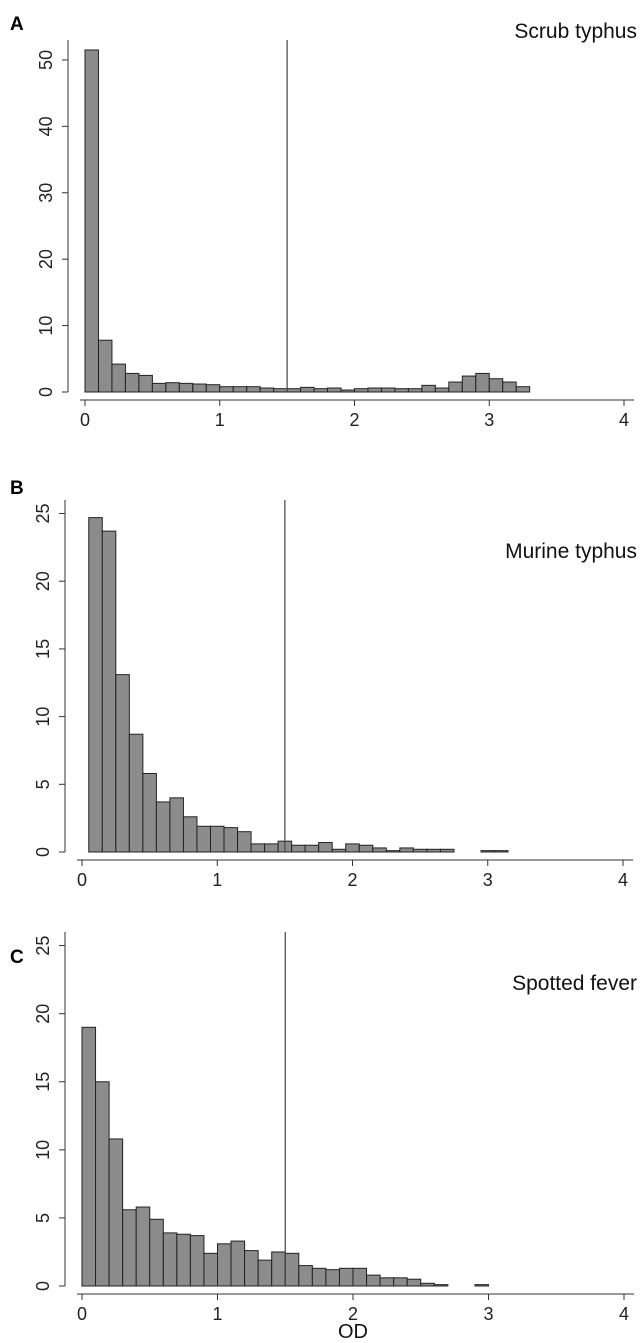  I want to click on x-tick-label: 1, so click(217, 1314).